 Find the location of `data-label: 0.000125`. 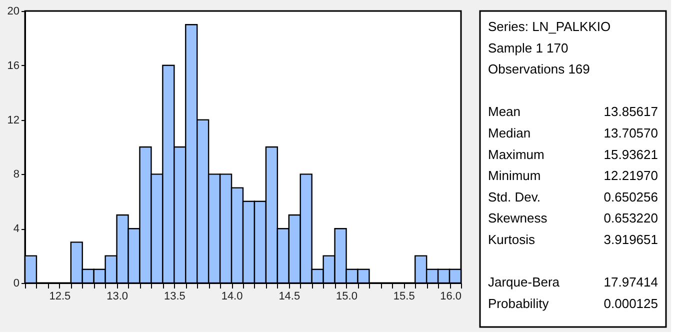

data-label: 0.000125 is located at coordinates (631, 303).